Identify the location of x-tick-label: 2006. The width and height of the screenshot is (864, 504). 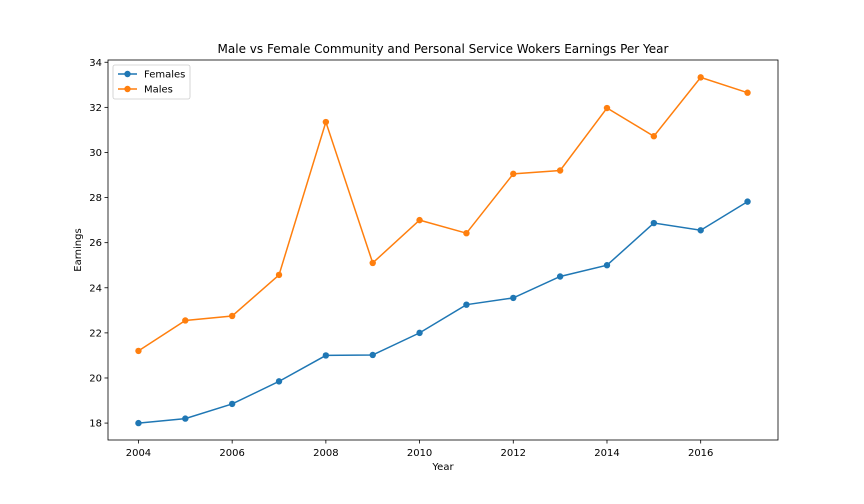
(231, 453).